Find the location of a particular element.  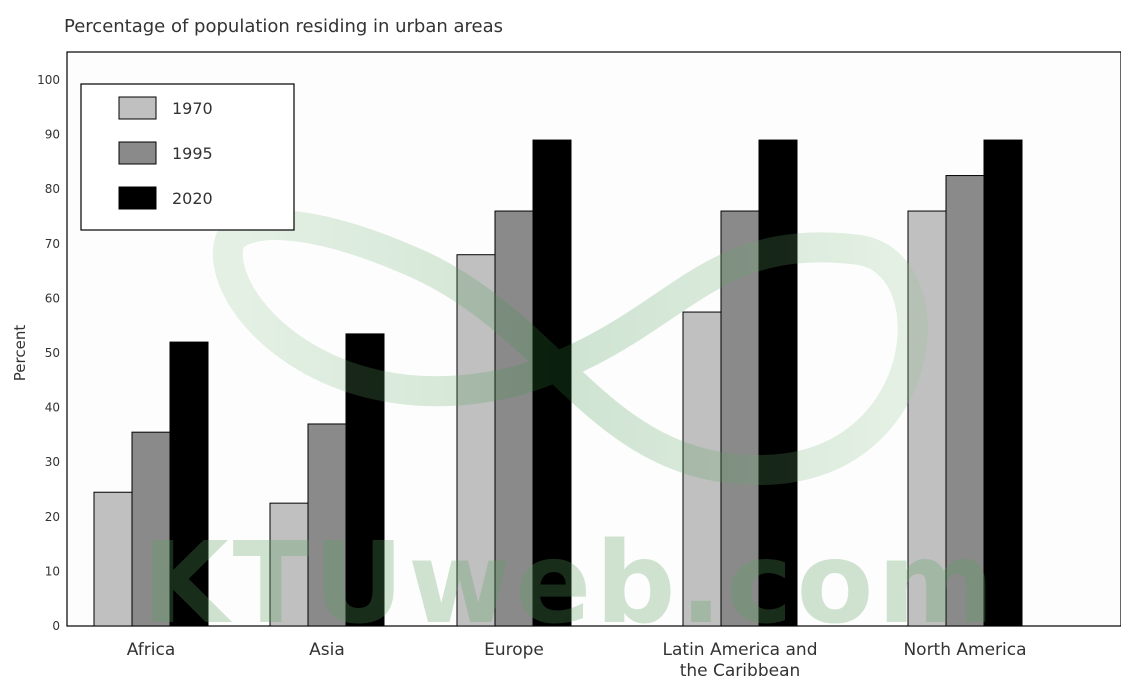

y-tick-label: 20 is located at coordinates (52, 517).